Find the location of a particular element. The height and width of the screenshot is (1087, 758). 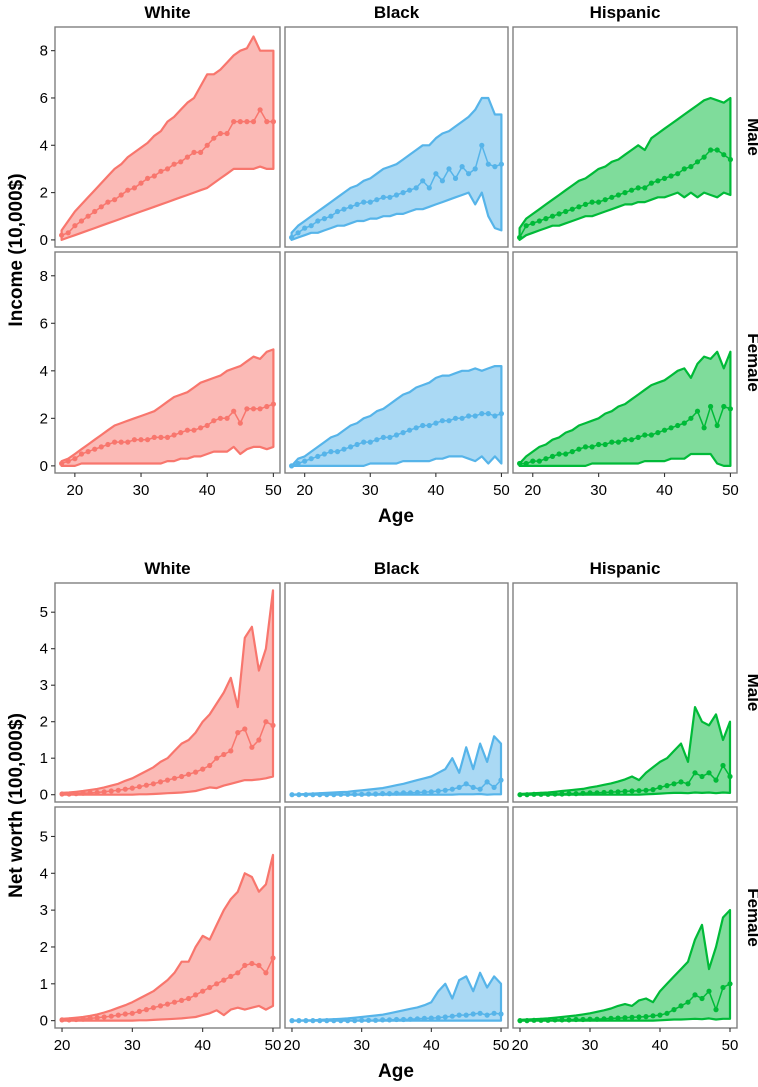

panel-white-male is located at coordinates (167, 692).